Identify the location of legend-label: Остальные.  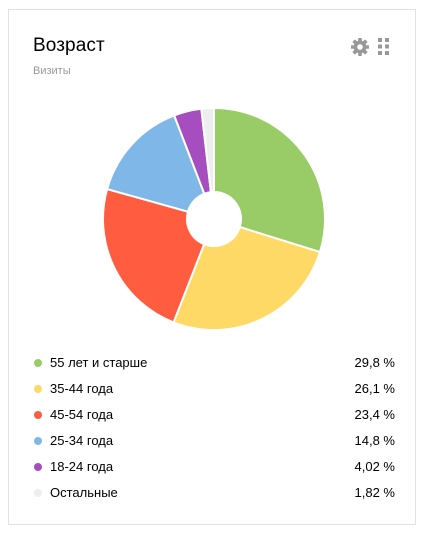
(84, 492).